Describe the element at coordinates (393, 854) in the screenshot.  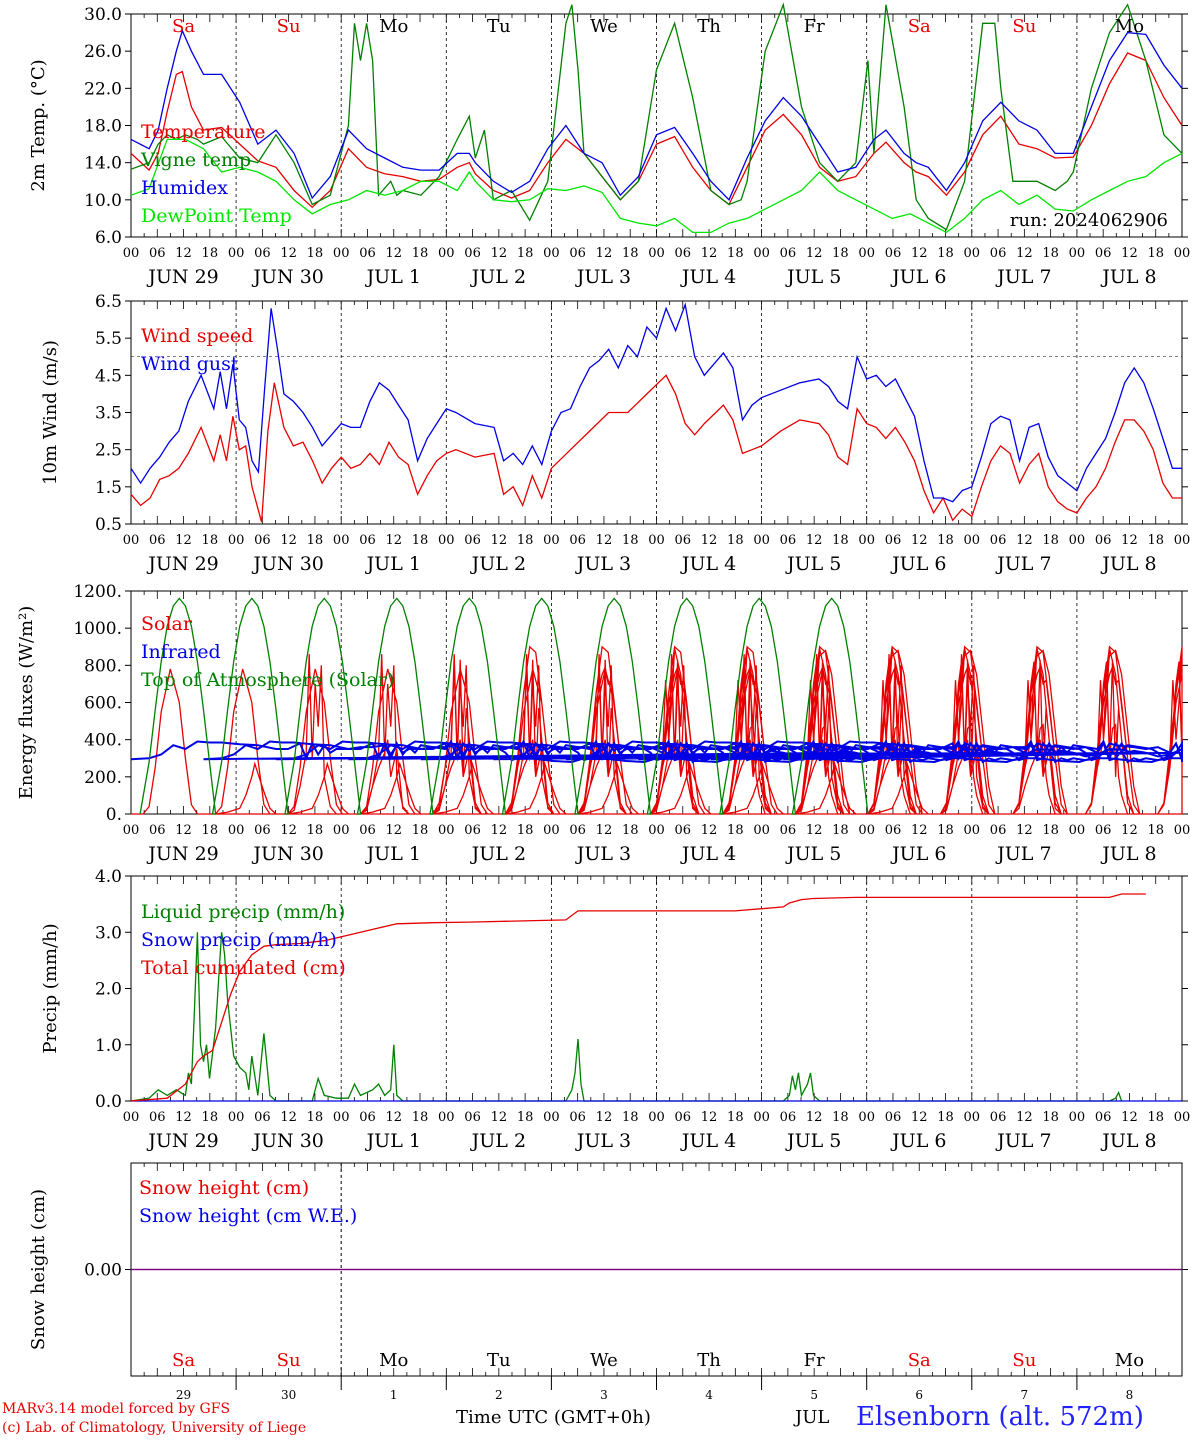
I see `panel3-day-label: JUL 1` at that location.